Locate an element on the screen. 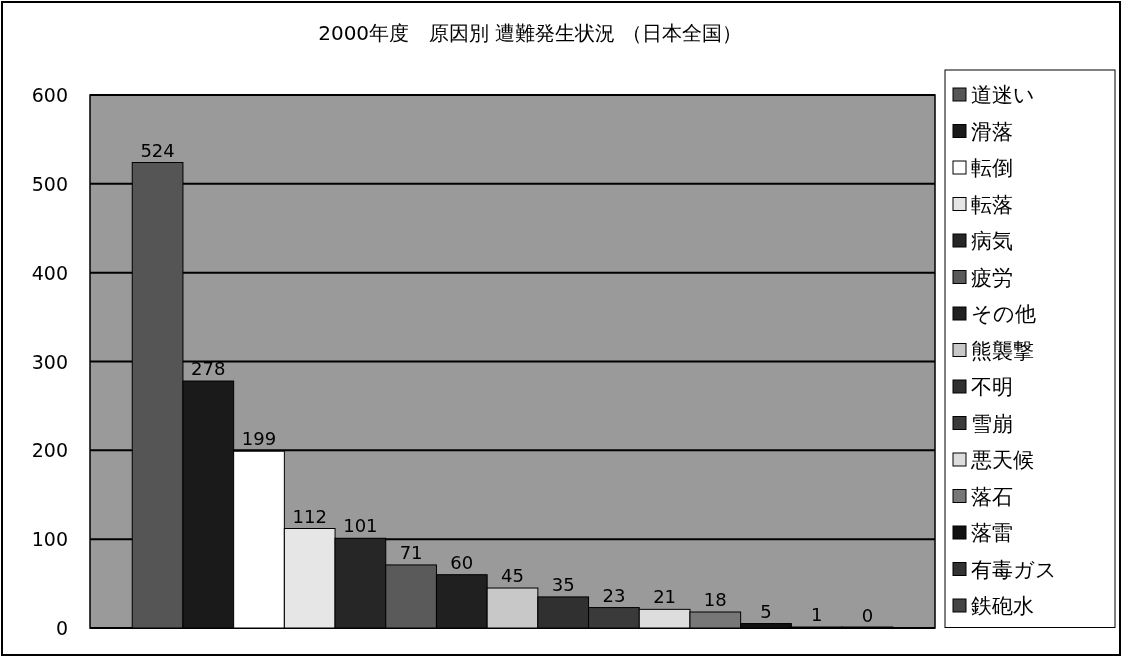 The width and height of the screenshot is (1122, 657). data-label: 21 is located at coordinates (665, 597).